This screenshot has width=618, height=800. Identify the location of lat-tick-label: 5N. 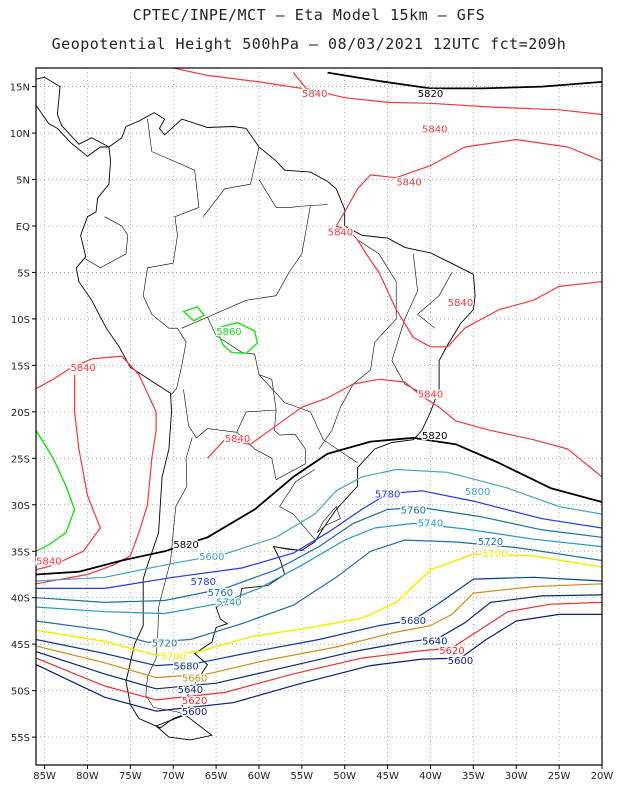
(23, 181).